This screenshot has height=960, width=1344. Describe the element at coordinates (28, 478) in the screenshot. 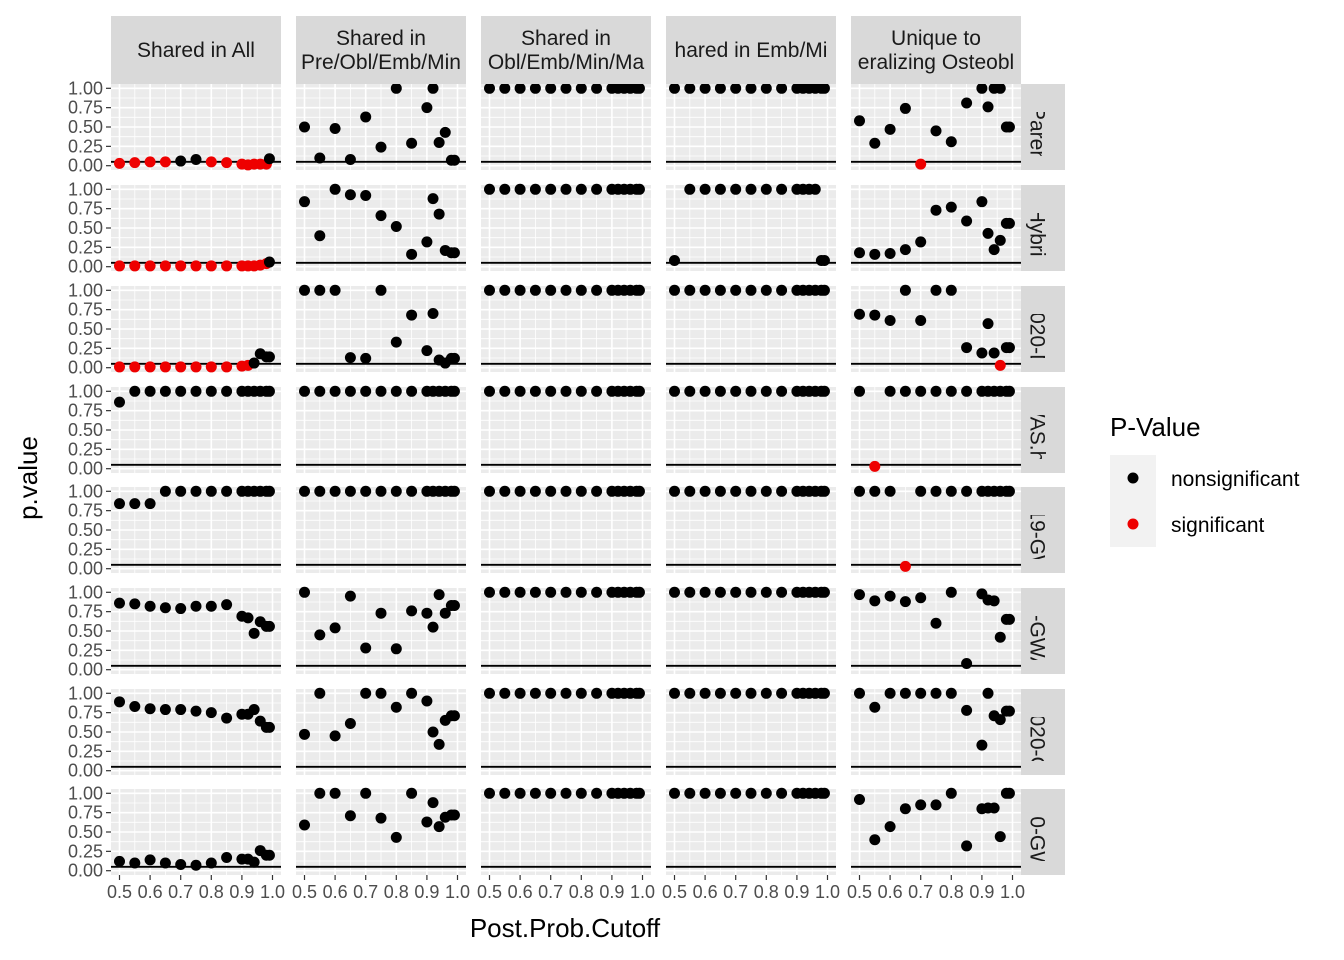

I see `y-axis-title: p.value` at that location.